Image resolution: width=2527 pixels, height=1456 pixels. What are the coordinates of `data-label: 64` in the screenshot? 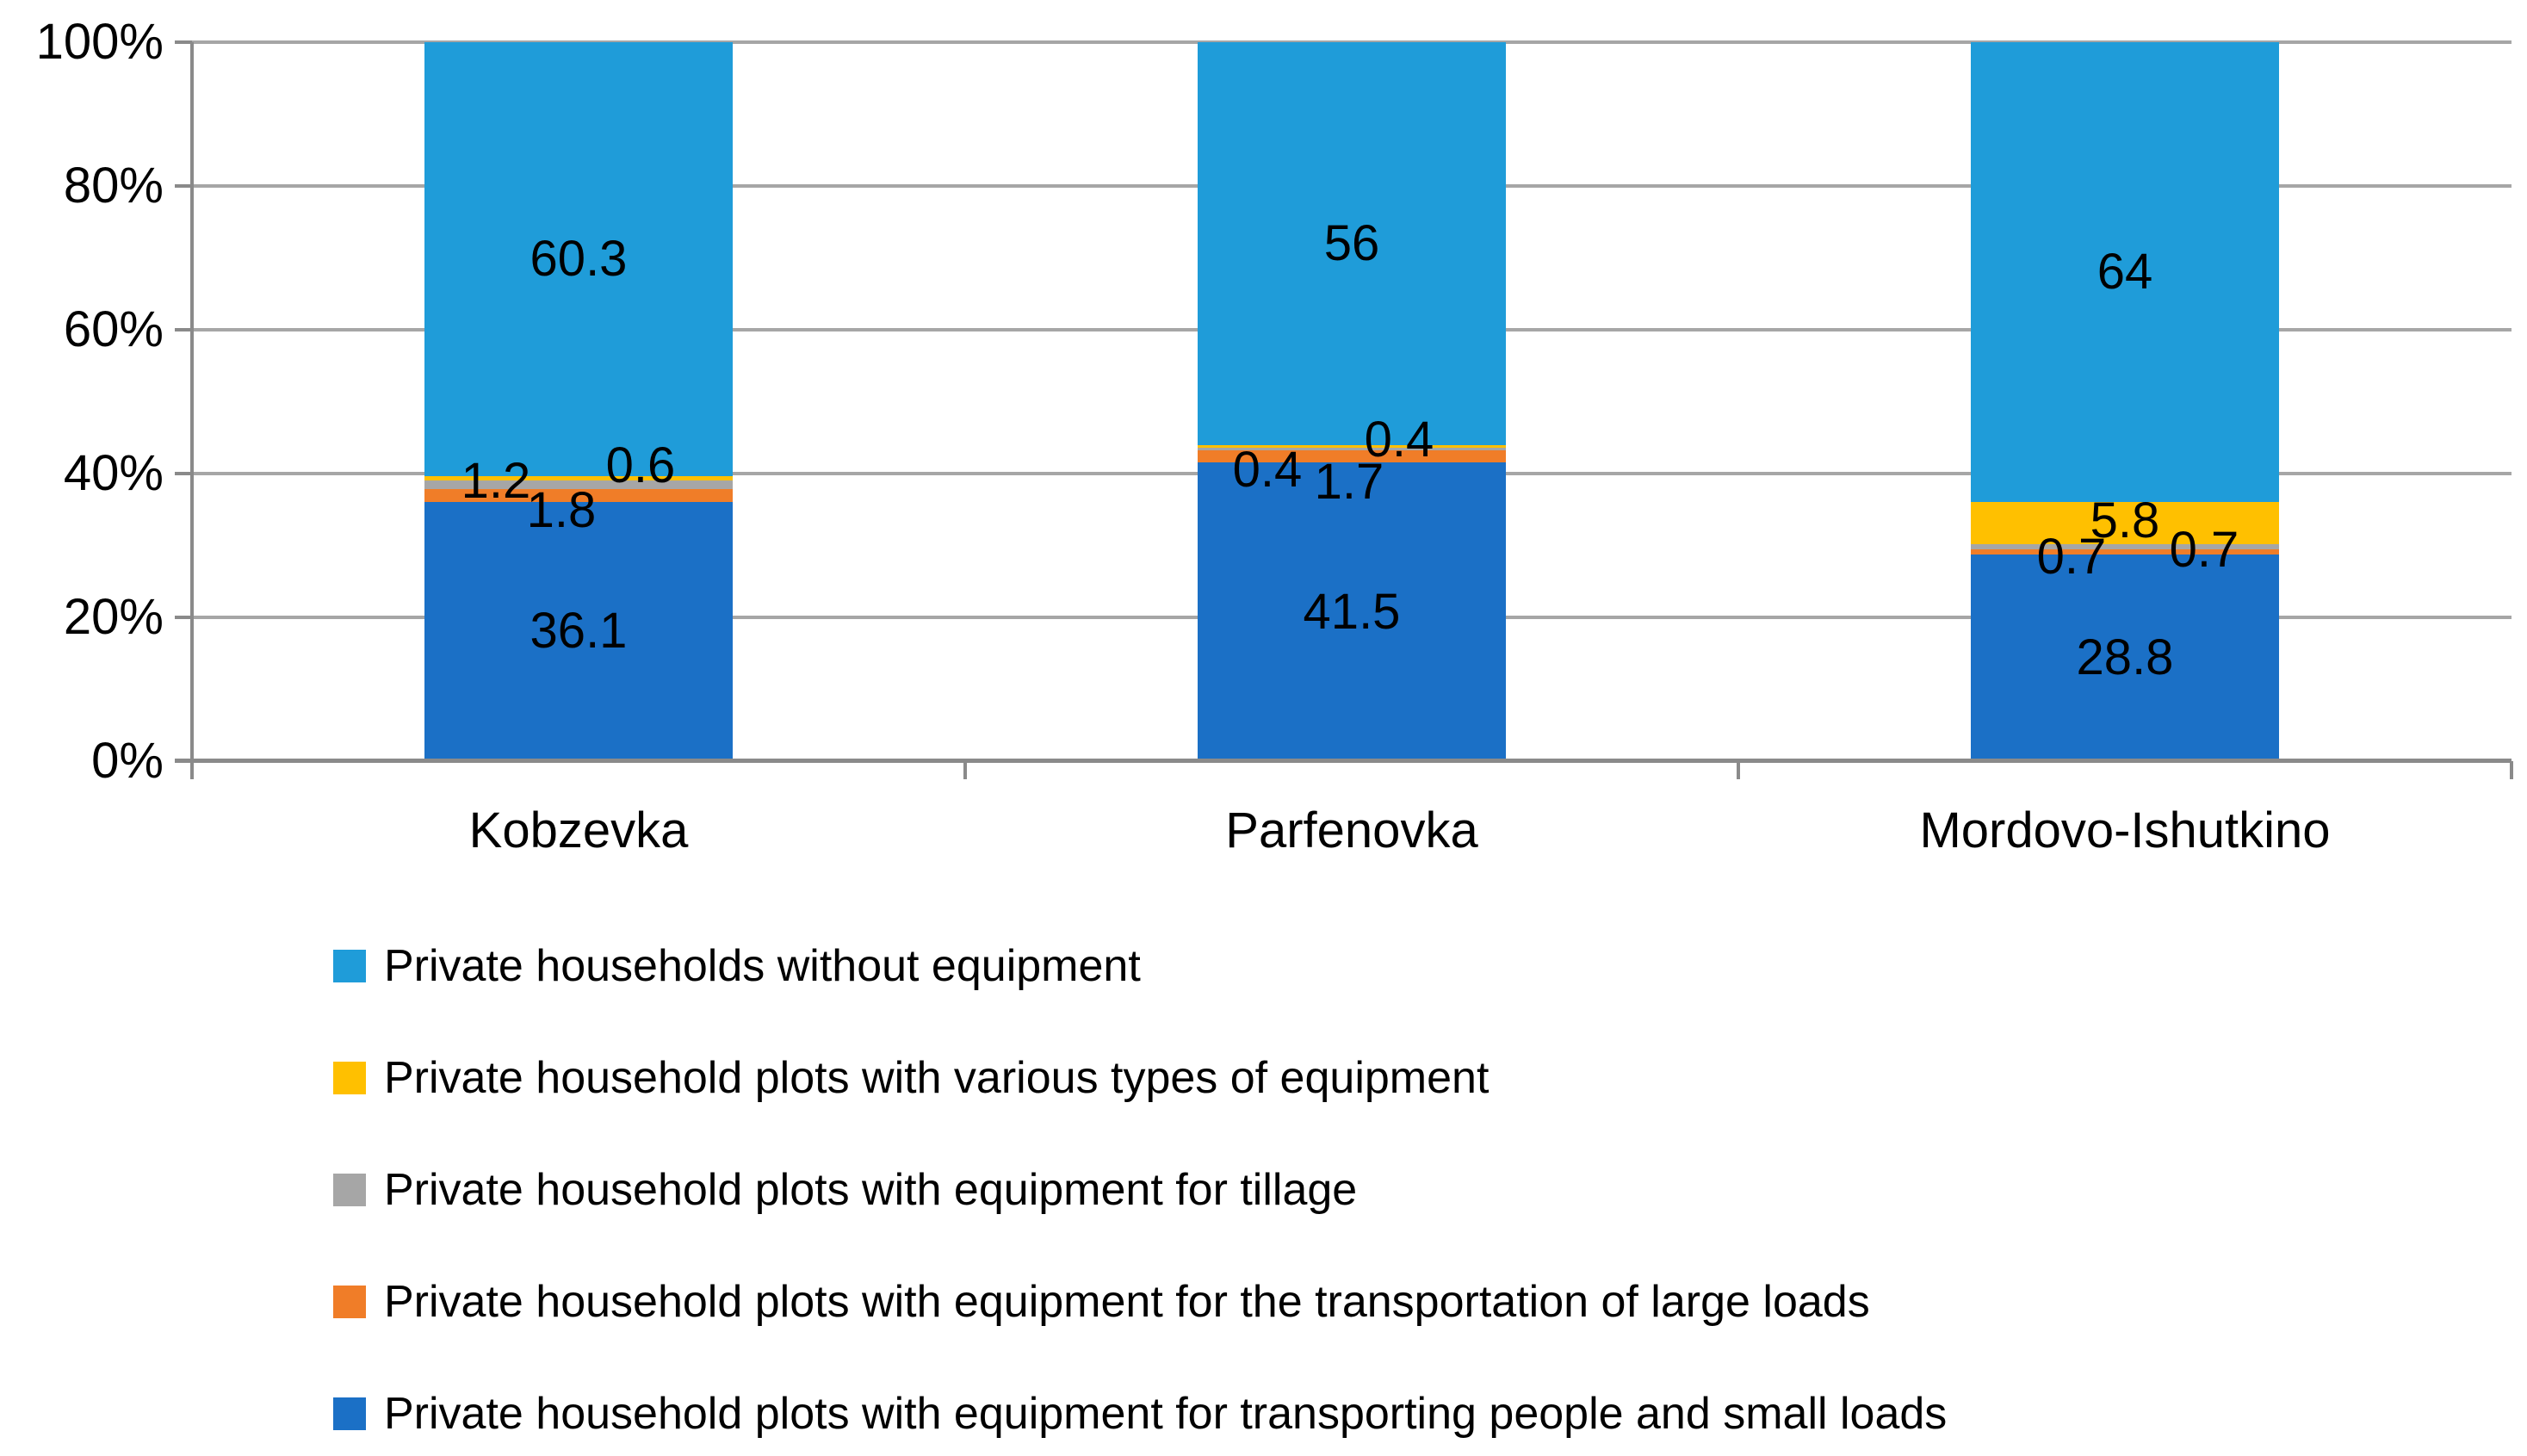 It's located at (2125, 272).